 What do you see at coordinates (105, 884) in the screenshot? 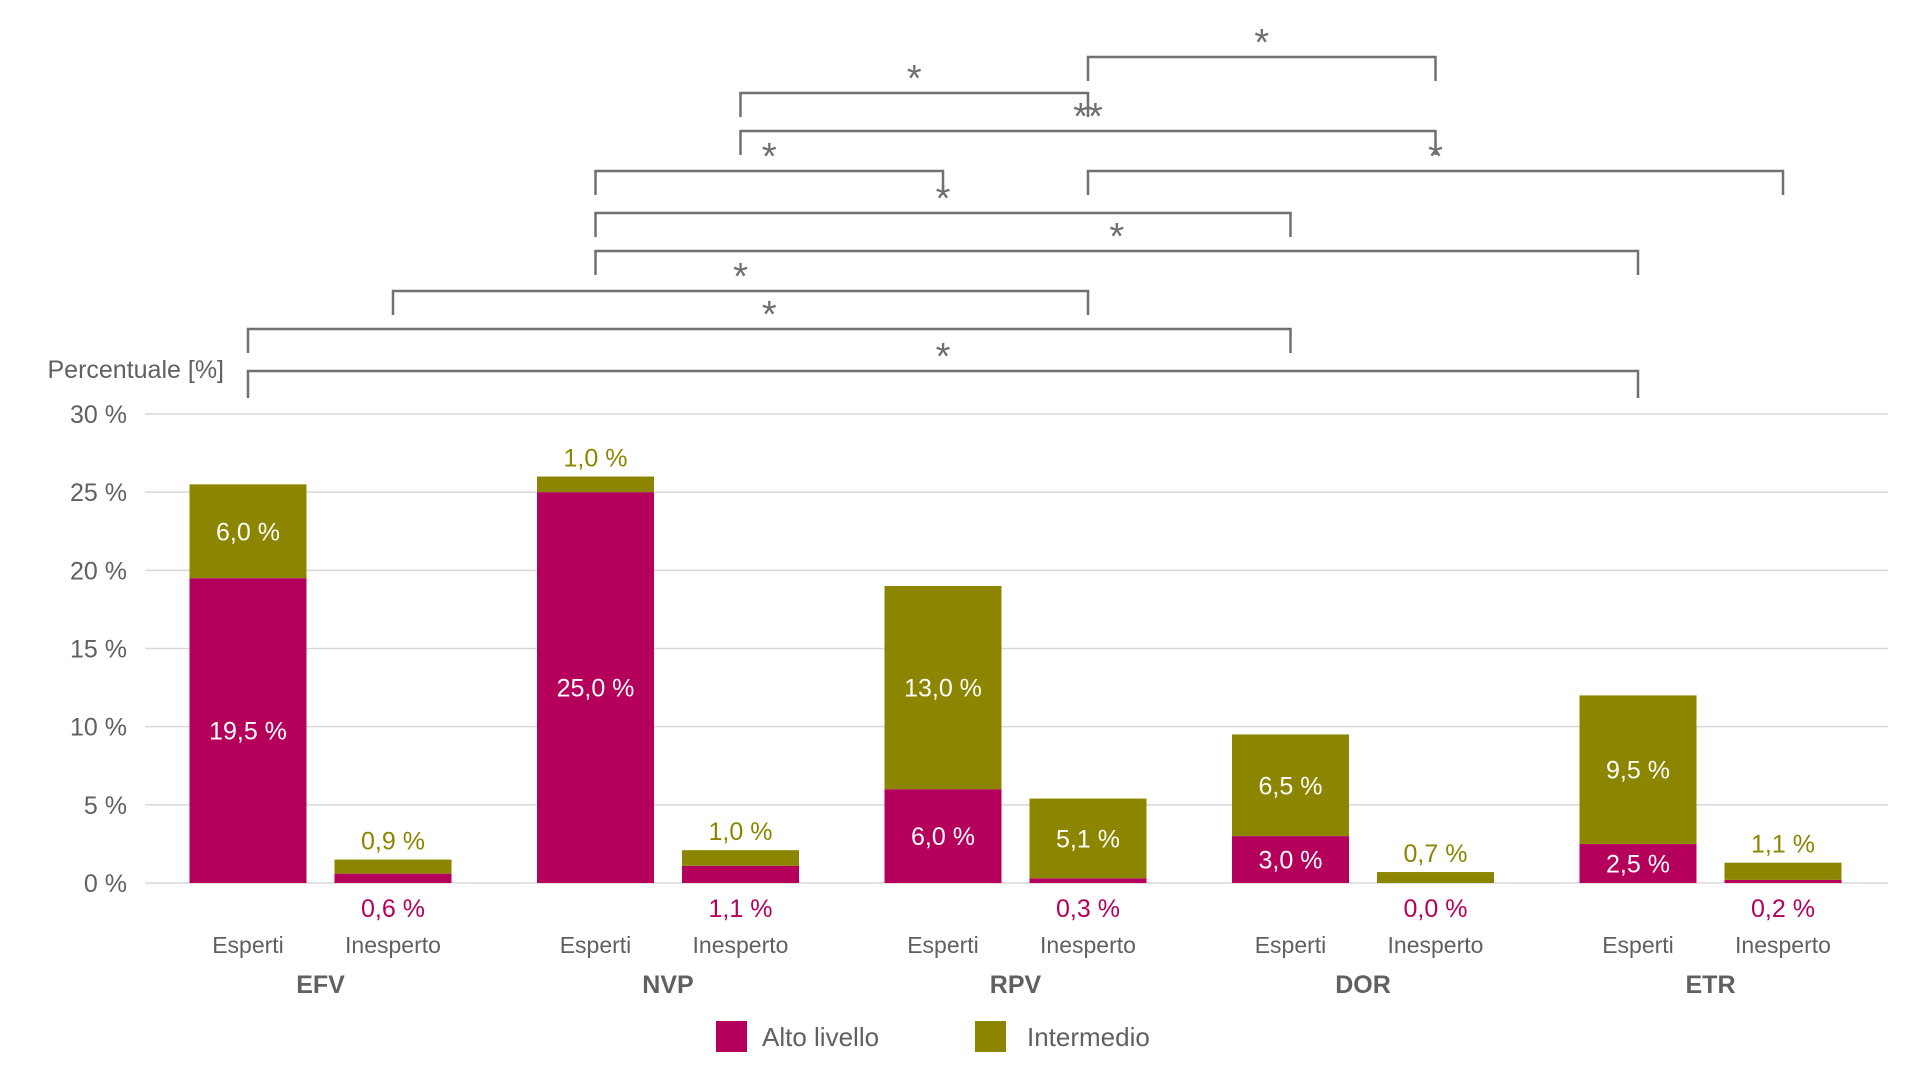
I see `y-tick-label: 0 %` at bounding box center [105, 884].